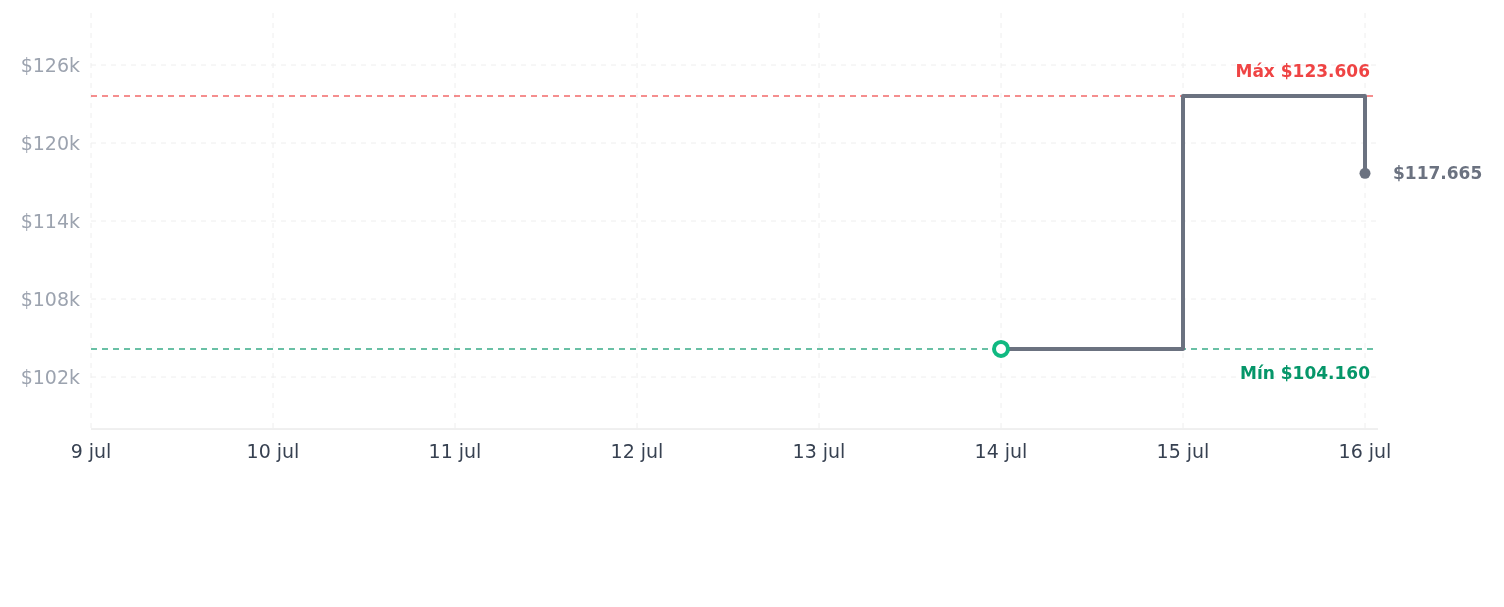 The image size is (1504, 607). Describe the element at coordinates (1438, 173) in the screenshot. I see `annotation: $117.665` at that location.